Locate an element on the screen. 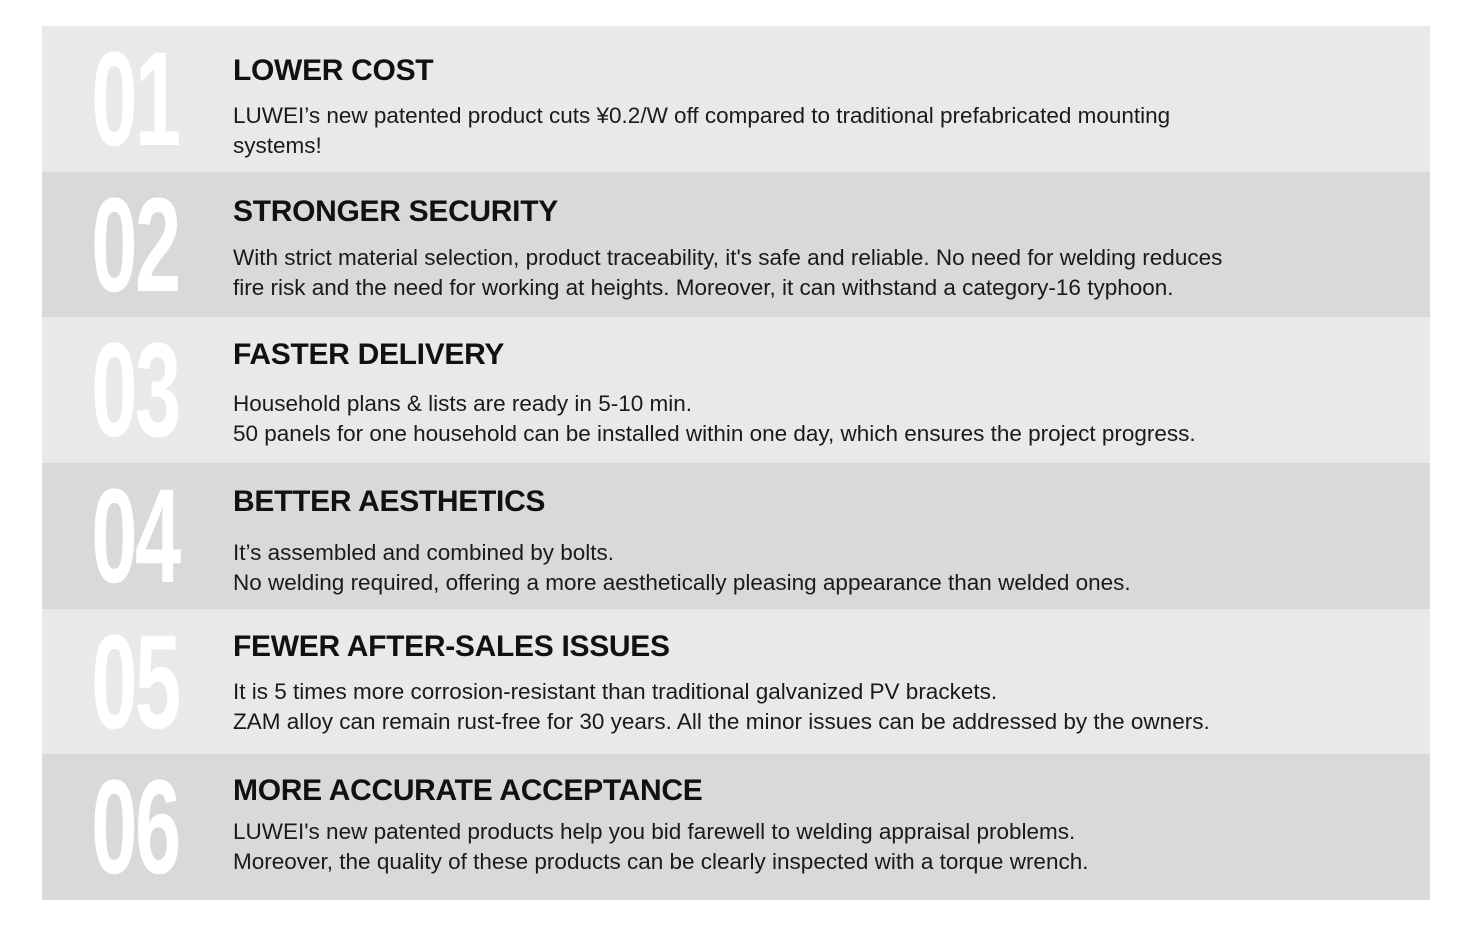 Image resolution: width=1472 pixels, height=930 pixels. feature-number: 03 is located at coordinates (136, 390).